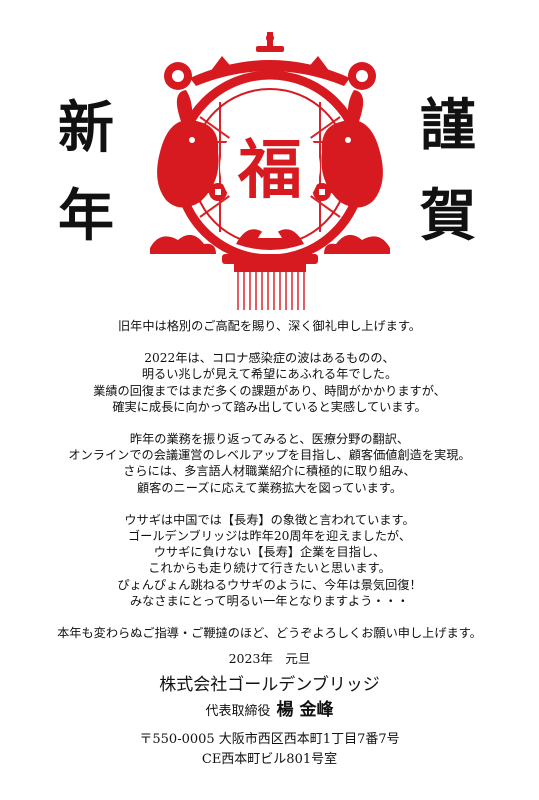 The height and width of the screenshot is (800, 539). I want to click on paragraph-line: 顧客のニーズに応えて業務拡大を図っています。, so click(269, 487).